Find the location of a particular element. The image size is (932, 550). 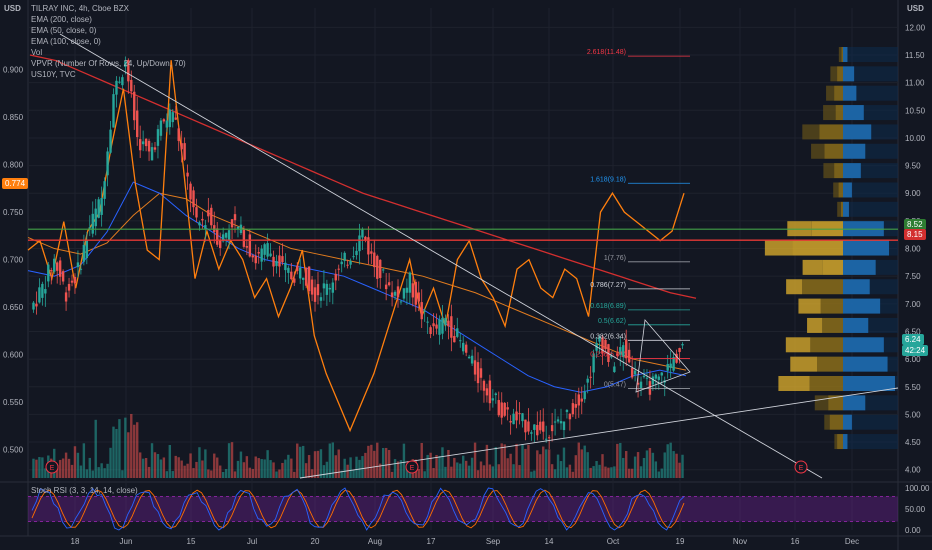

legend-ema200: EMA (200, close) is located at coordinates (61, 19).